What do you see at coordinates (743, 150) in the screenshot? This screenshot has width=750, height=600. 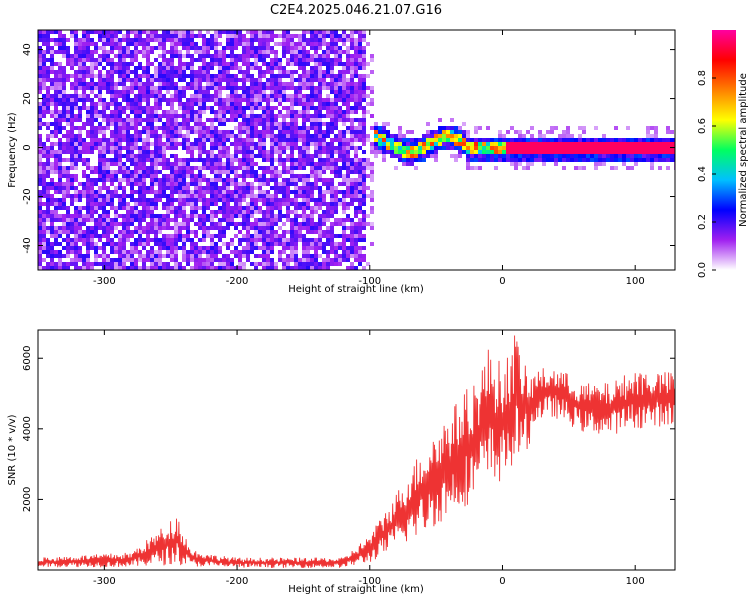 I see `colorbar-label: Normalized spectral amplitude` at bounding box center [743, 150].